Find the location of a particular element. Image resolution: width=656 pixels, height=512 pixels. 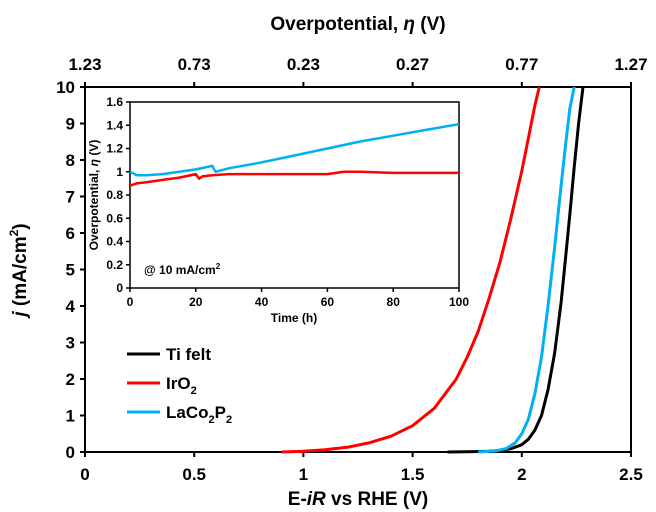

legend-label-ti-felt: Ti felt is located at coordinates (188, 354).